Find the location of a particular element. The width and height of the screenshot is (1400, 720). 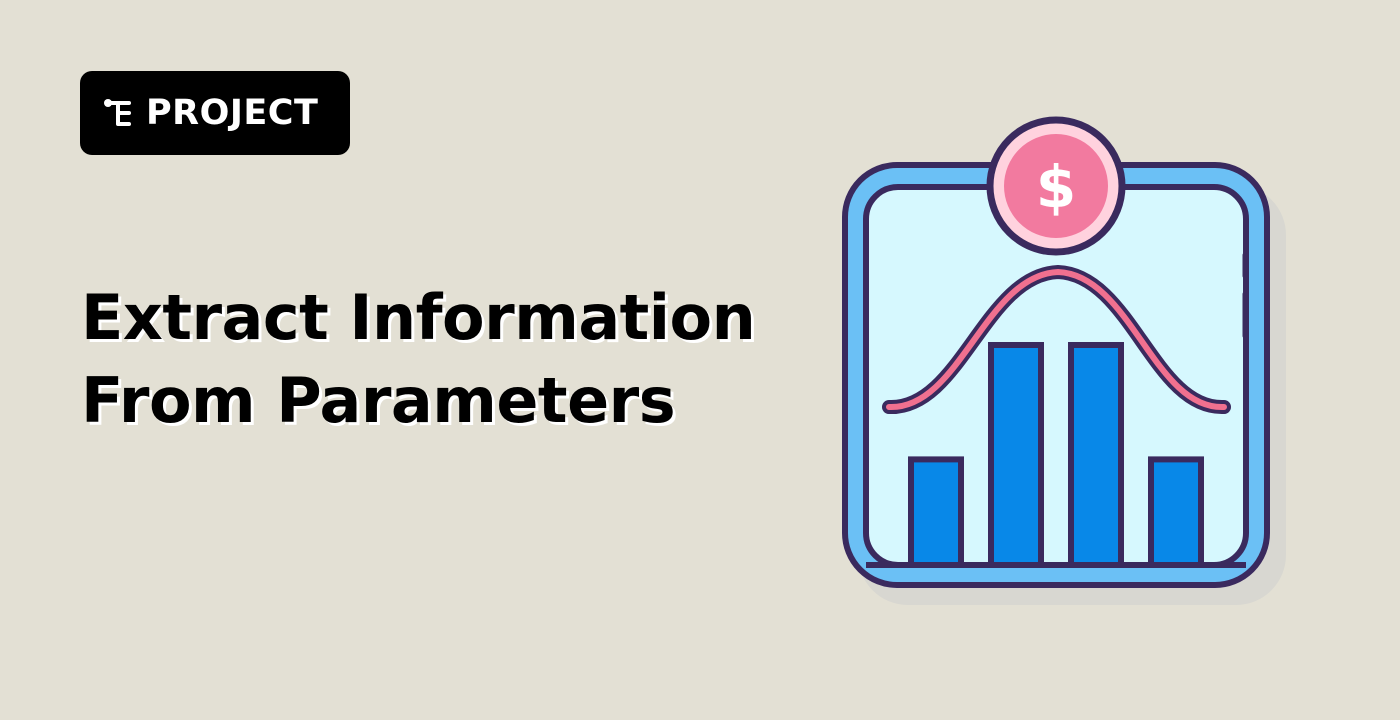

currency-symbol: $ is located at coordinates (1056, 187).